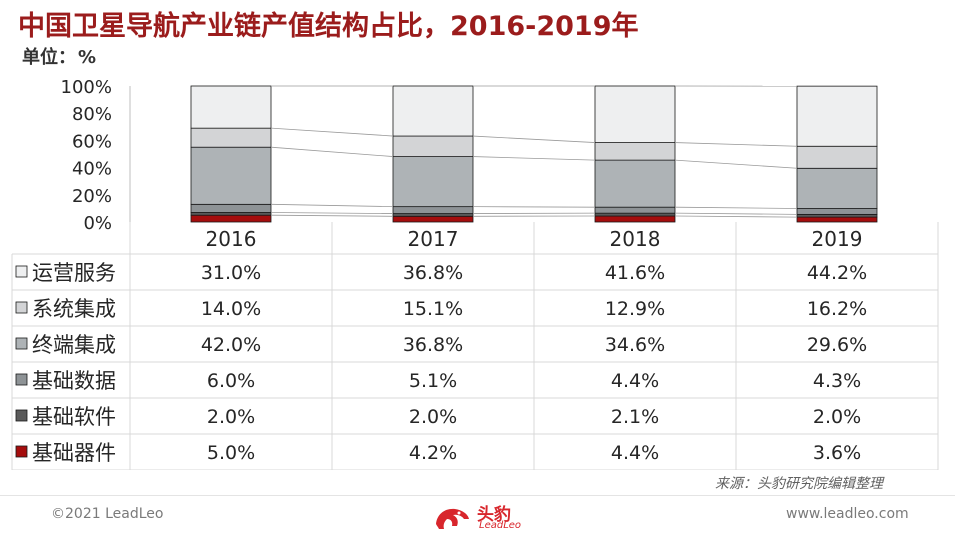 This screenshot has height=539, width=955. Describe the element at coordinates (97, 223) in the screenshot. I see `y-tick-label: 0%` at that location.